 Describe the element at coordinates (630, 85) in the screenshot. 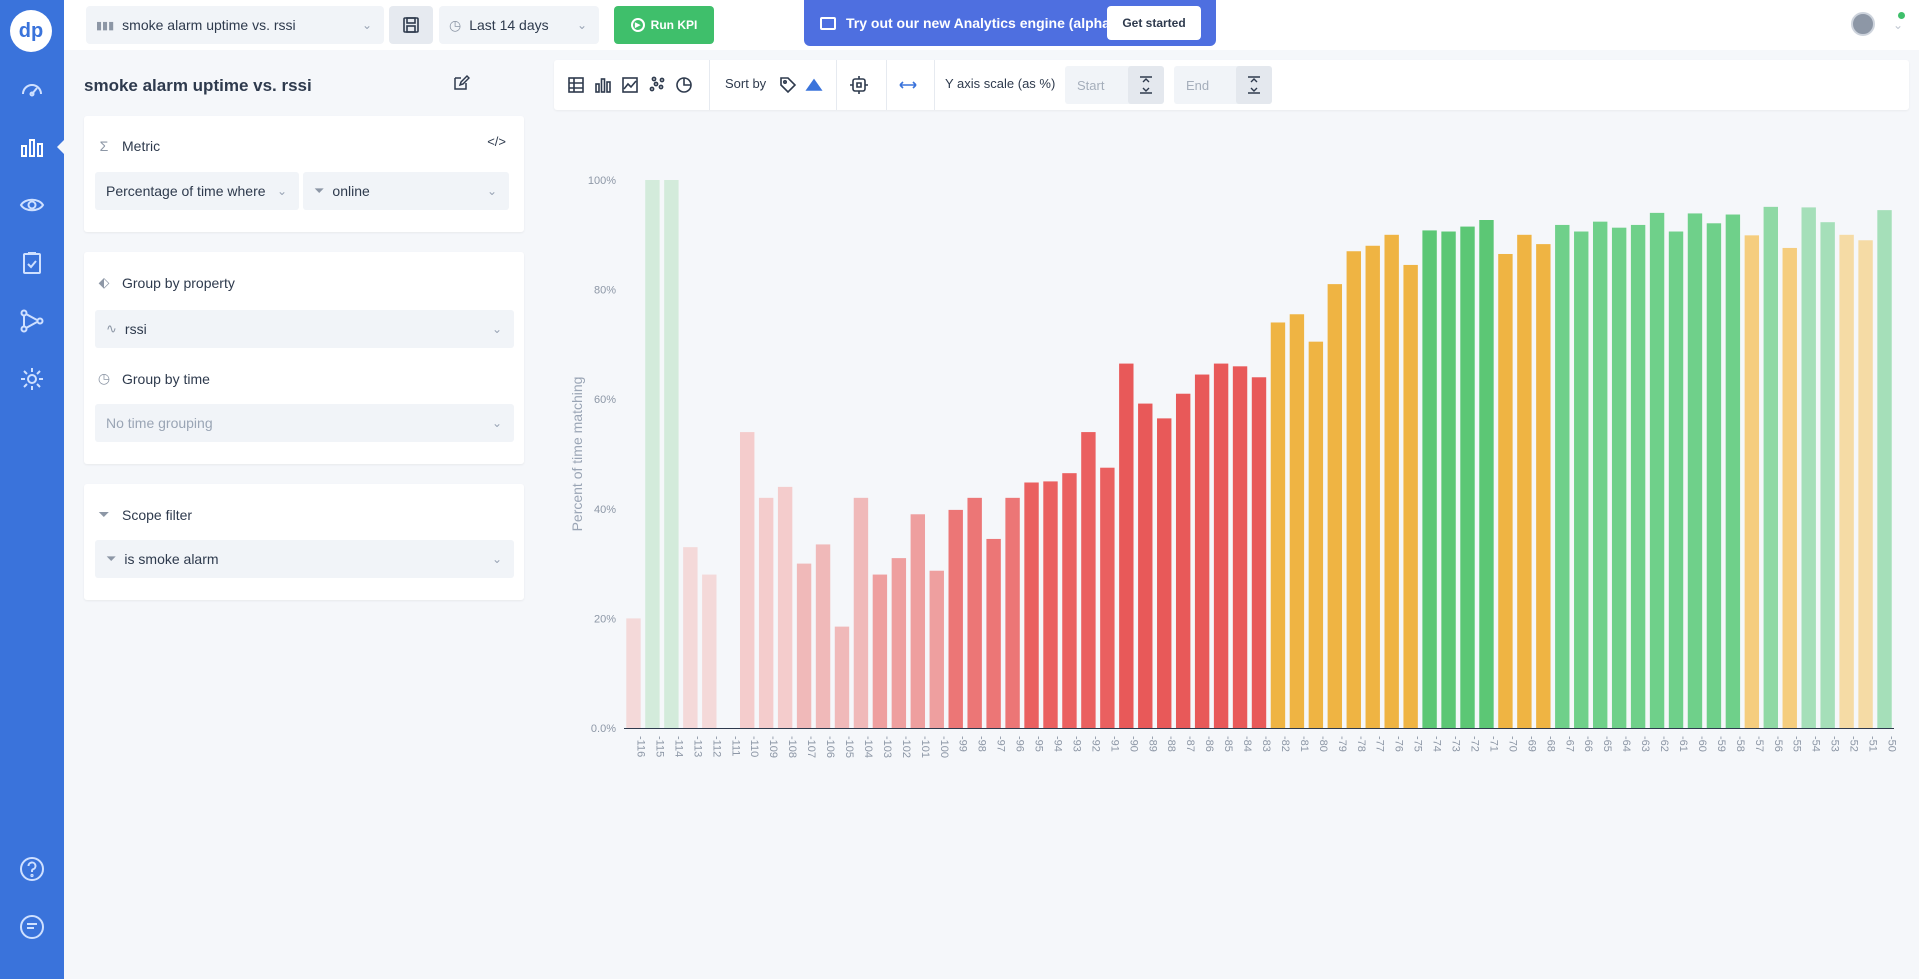

I see `line-view-icon` at that location.